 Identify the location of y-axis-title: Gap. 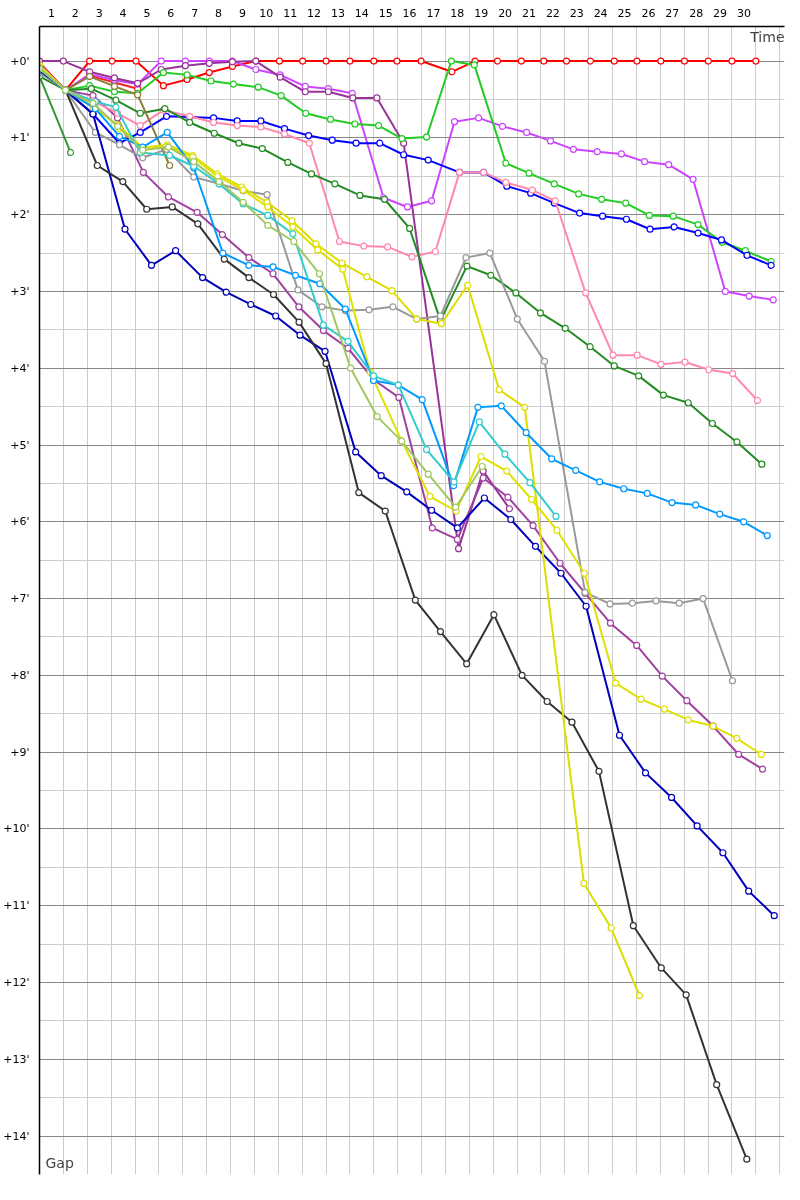
(59, 1162).